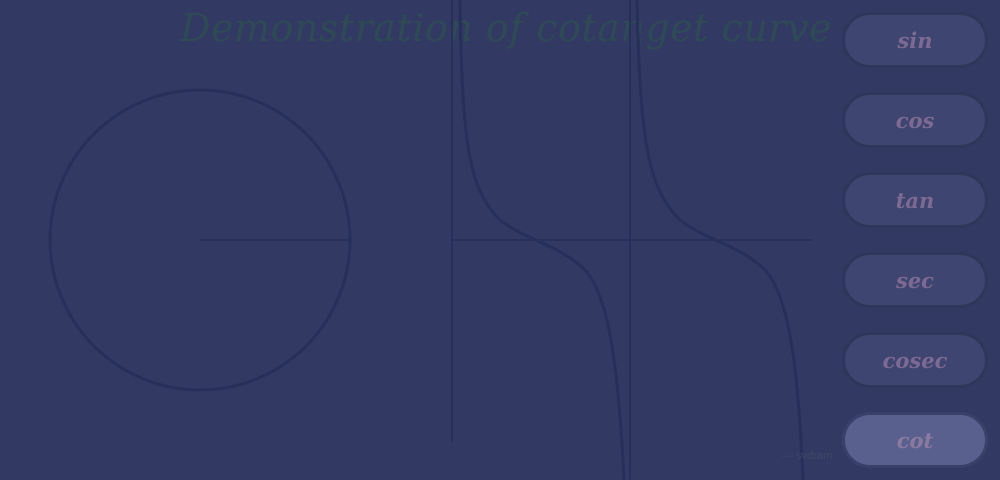  Describe the element at coordinates (915, 440) in the screenshot. I see `cot-button: cot` at that location.